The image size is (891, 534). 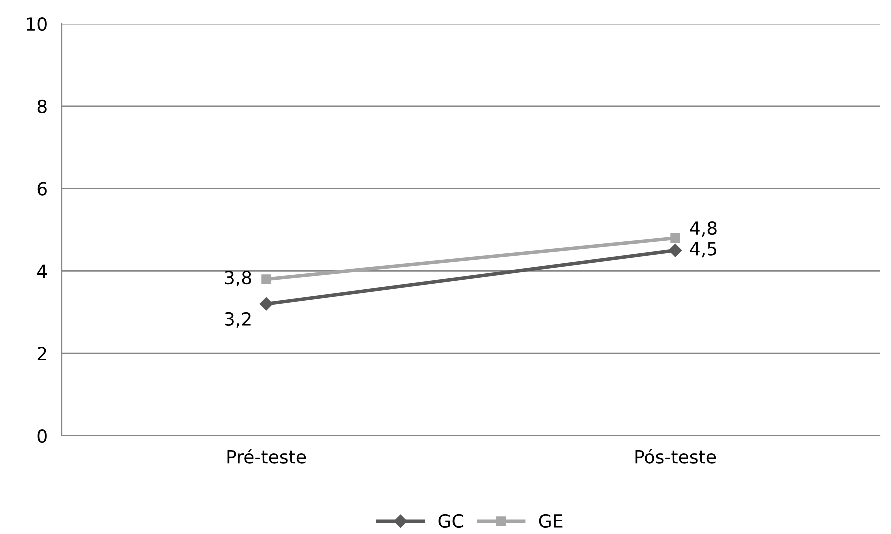 I want to click on y-tick-label: 2, so click(x=42, y=353).